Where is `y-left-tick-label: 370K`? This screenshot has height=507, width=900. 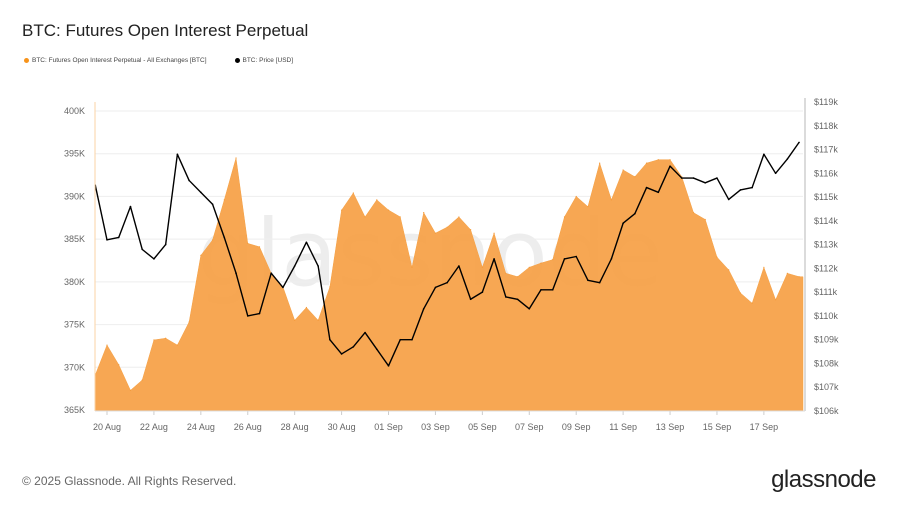 y-left-tick-label: 370K is located at coordinates (74, 367).